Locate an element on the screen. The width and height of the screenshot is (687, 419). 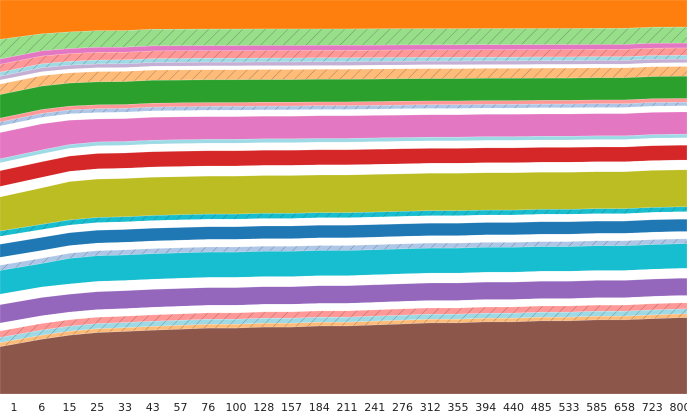
x-tick-label: 15 is located at coordinates (70, 407).